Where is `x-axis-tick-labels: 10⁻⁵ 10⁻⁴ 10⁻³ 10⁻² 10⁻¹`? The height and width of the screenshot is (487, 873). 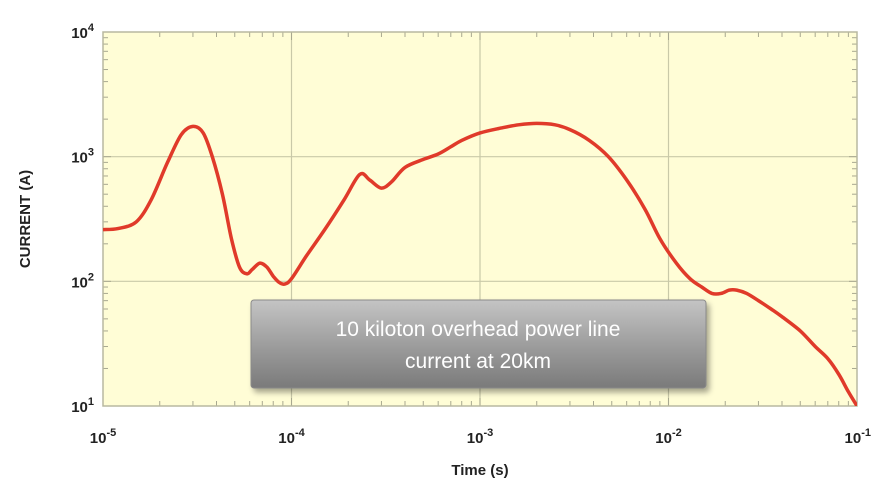
x-axis-tick-labels: 10⁻⁵ 10⁻⁴ 10⁻³ 10⁻² 10⁻¹ is located at coordinates (480, 437).